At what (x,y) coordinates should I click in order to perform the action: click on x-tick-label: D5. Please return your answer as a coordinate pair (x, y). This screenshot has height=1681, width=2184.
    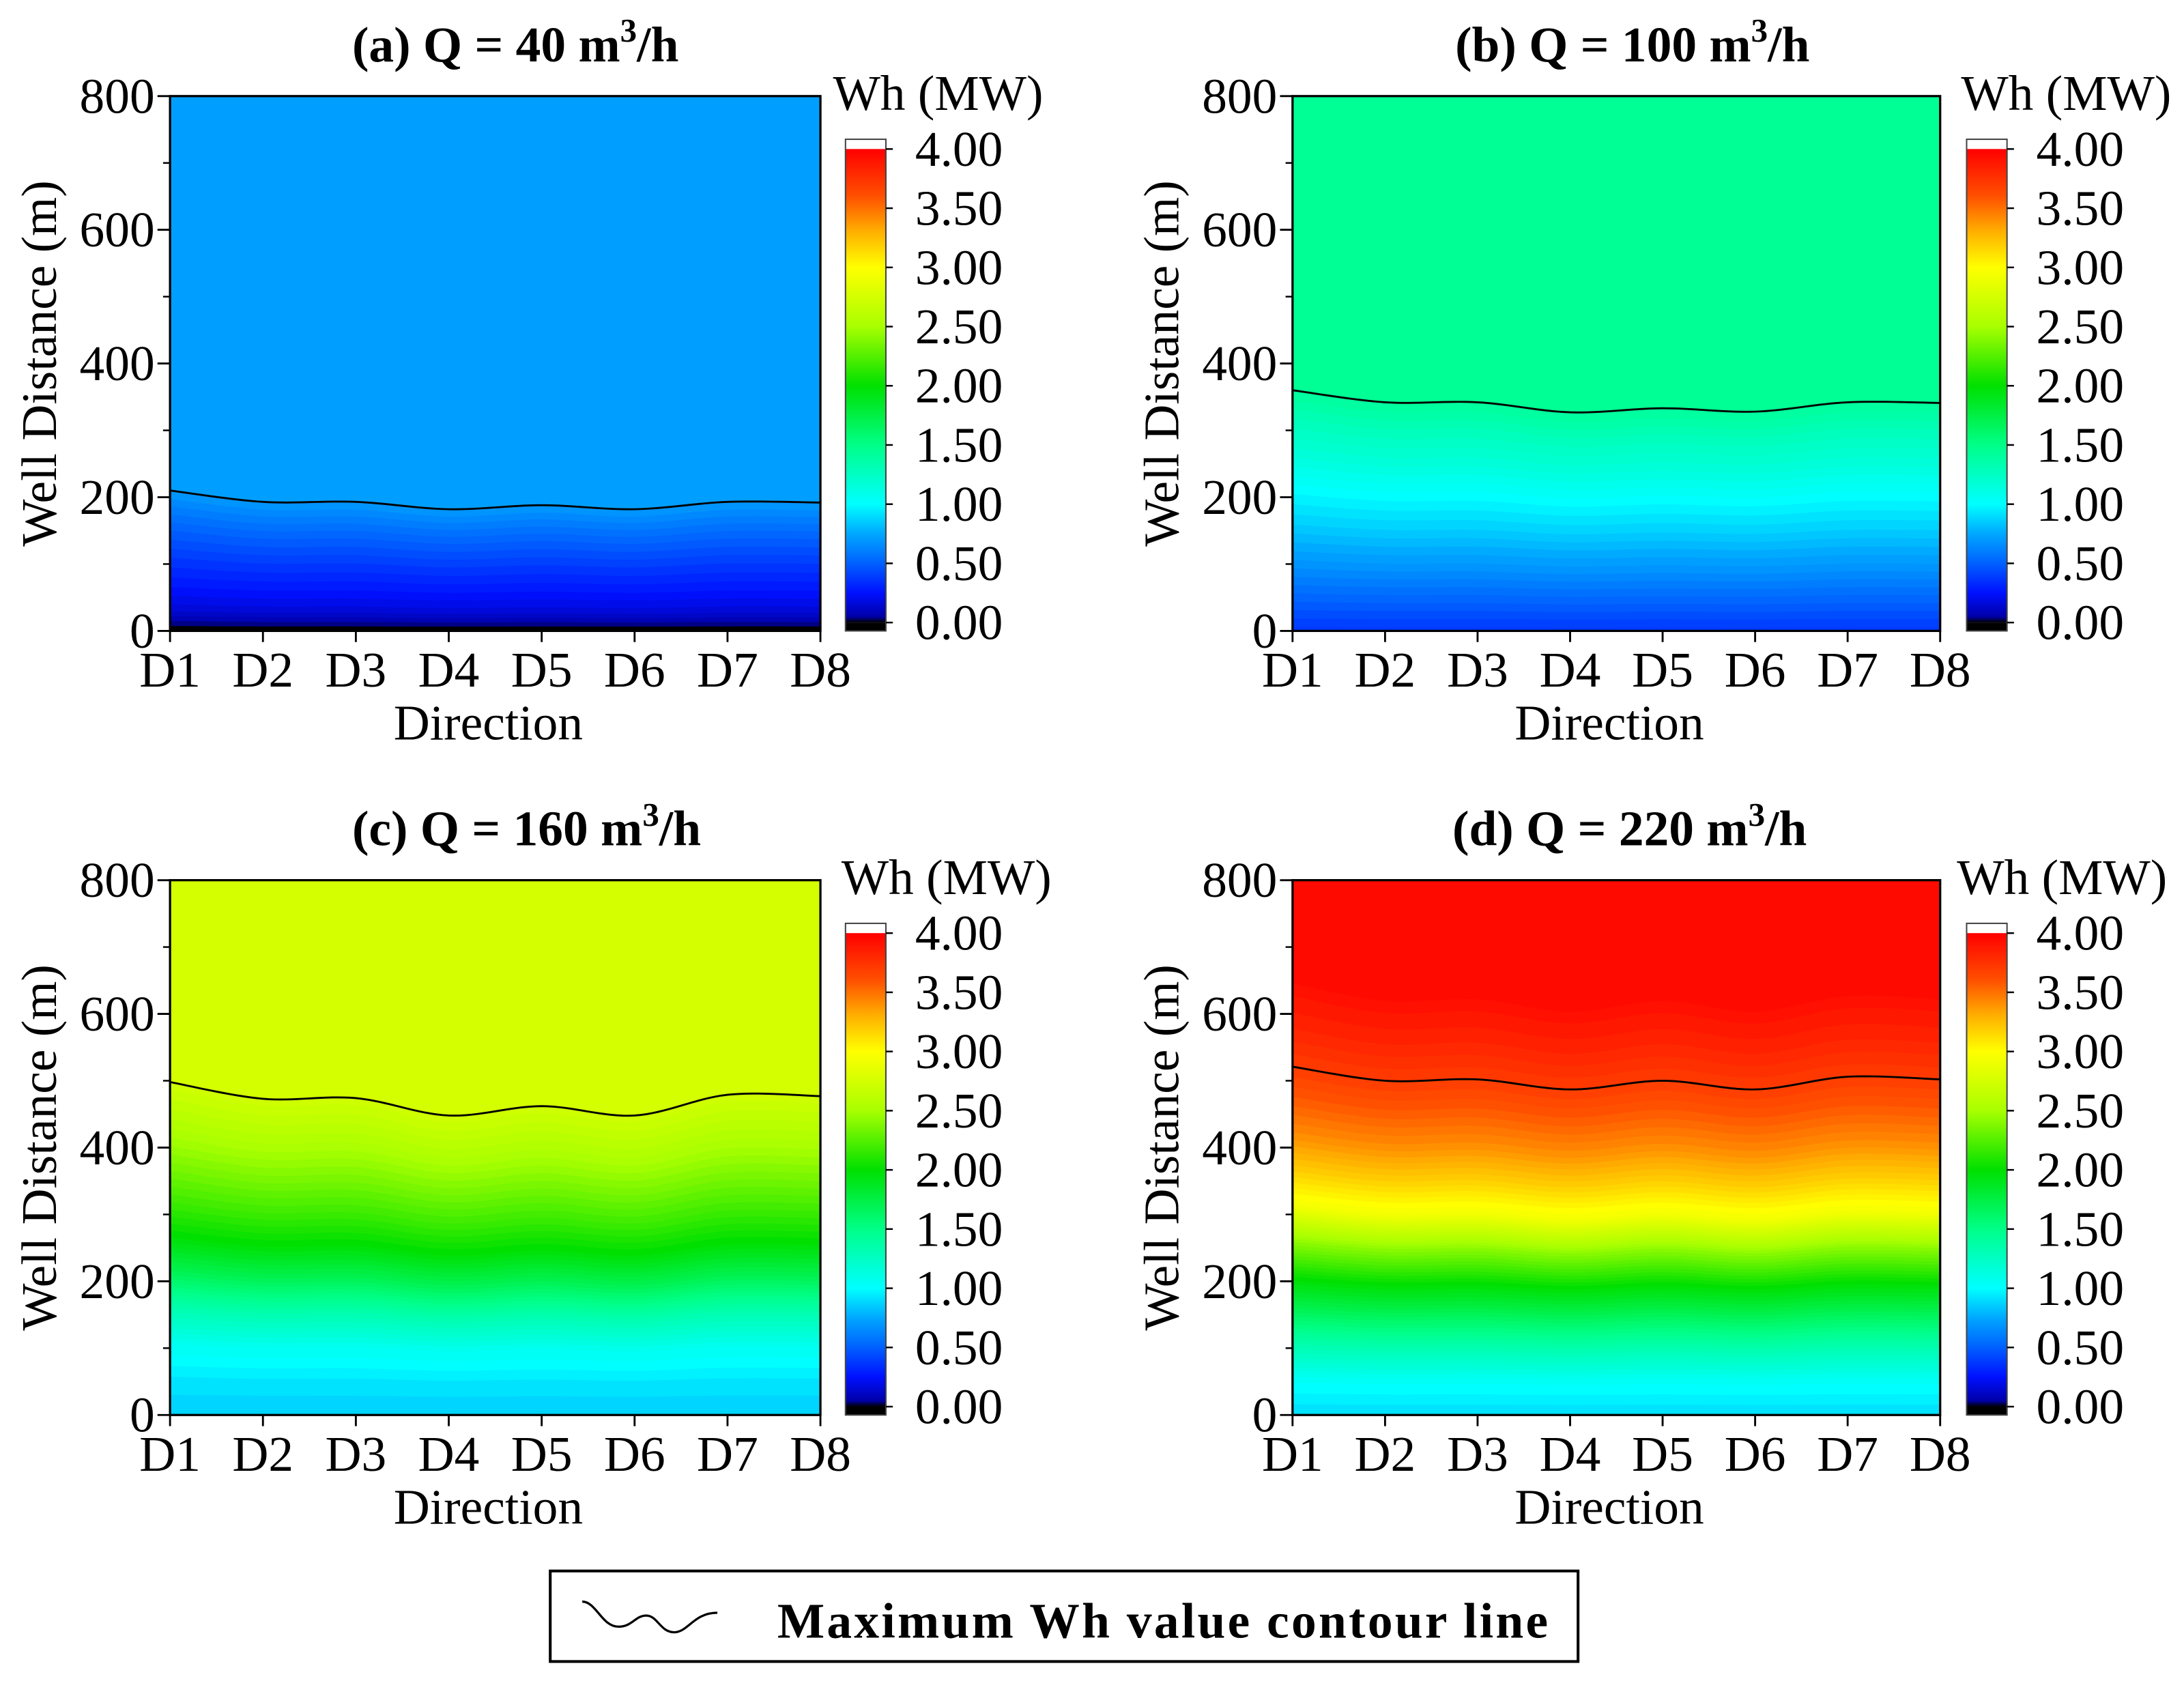
    Looking at the image, I should click on (542, 1454).